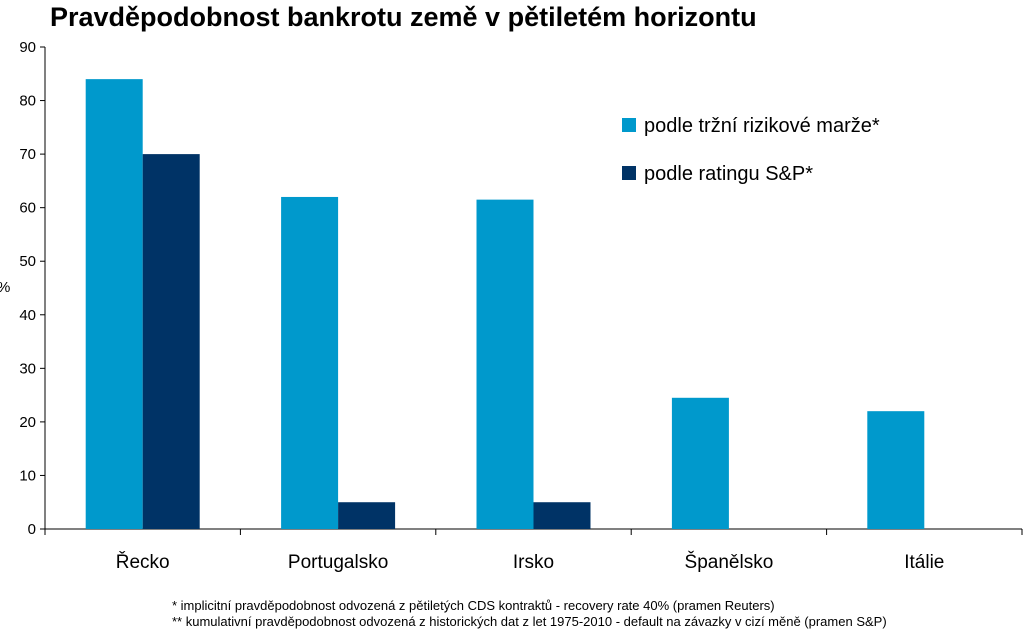  Describe the element at coordinates (23, 288) in the screenshot. I see `y-axis: 0 10 20 30 40 50 60 70 80 90%` at that location.